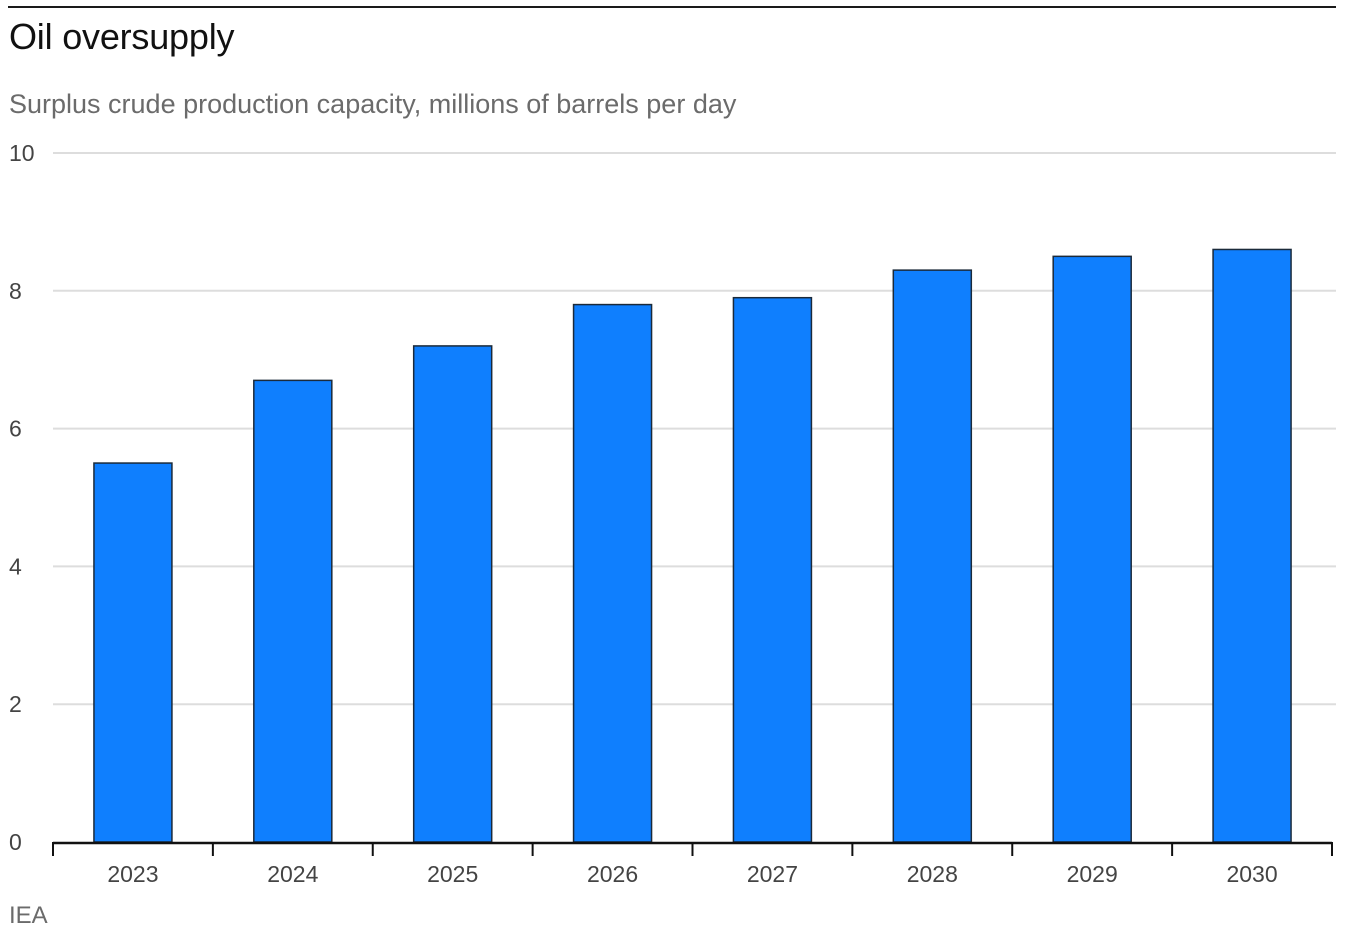  Describe the element at coordinates (1251, 874) in the screenshot. I see `x-tick-label: 2030` at that location.